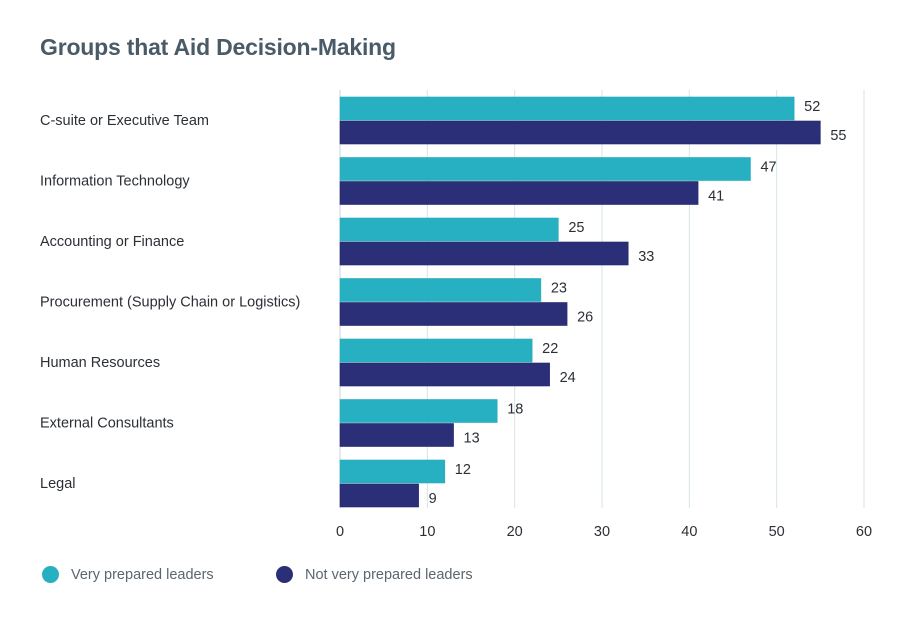 This screenshot has width=920, height=626. I want to click on category-label: C-suite or Executive Team, so click(124, 121).